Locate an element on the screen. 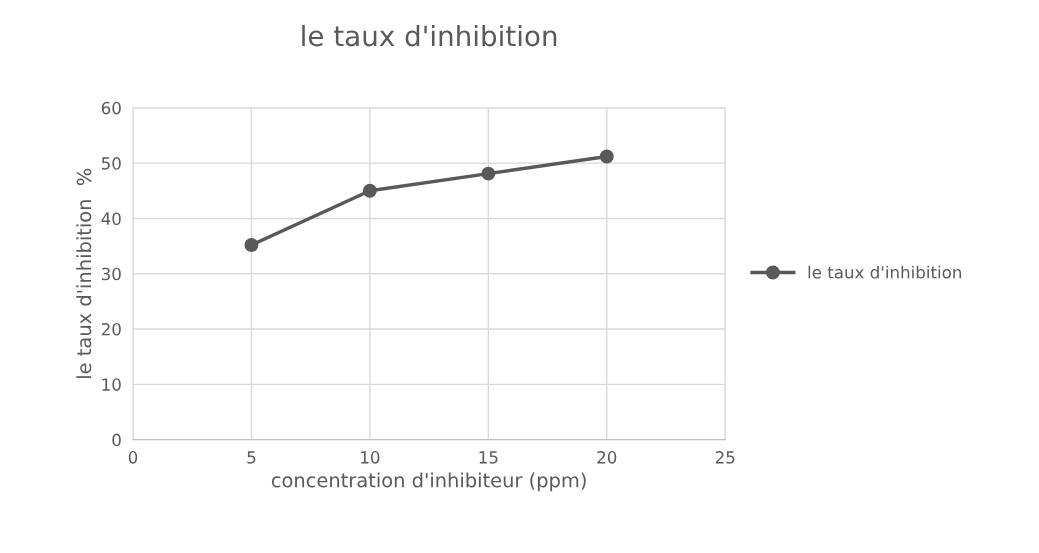 Image resolution: width=1039 pixels, height=553 pixels. x-axis-title: concentration d'inhibiteur (ppm) is located at coordinates (428, 482).